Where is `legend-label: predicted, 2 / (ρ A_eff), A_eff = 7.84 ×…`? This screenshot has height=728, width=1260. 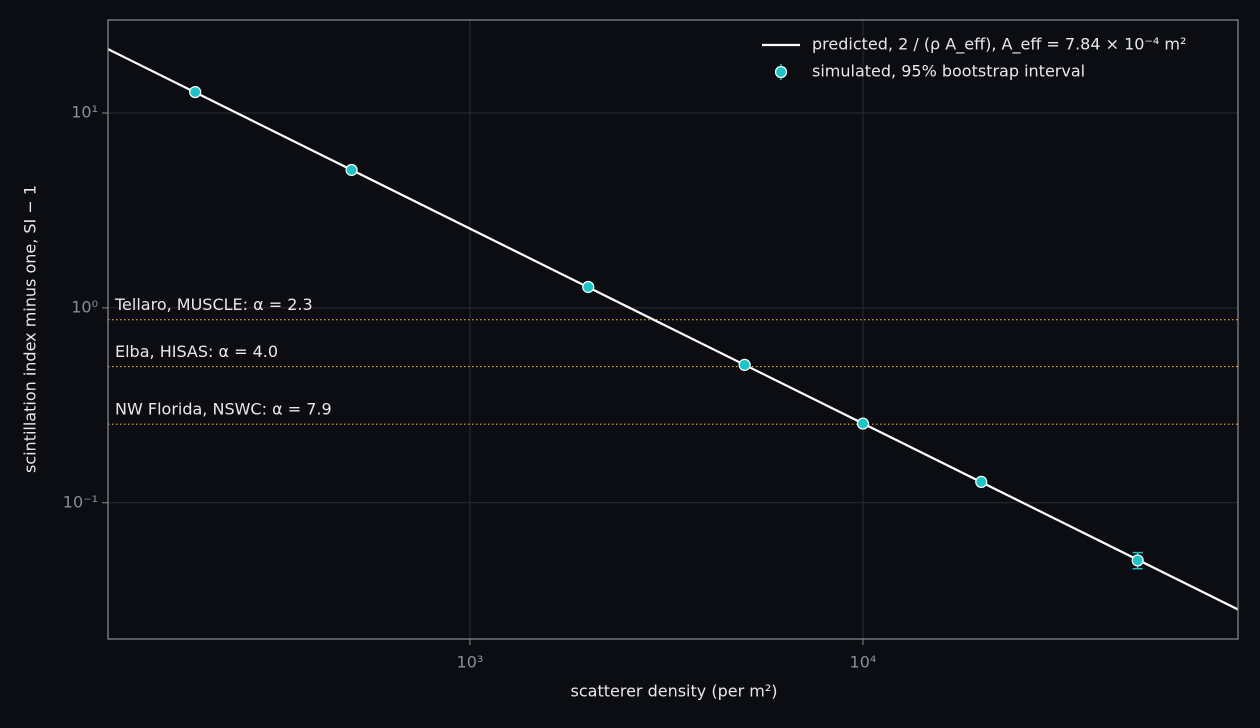 legend-label: predicted, 2 / (ρ A_eff), A_eff = 7.84 ×… is located at coordinates (999, 45).